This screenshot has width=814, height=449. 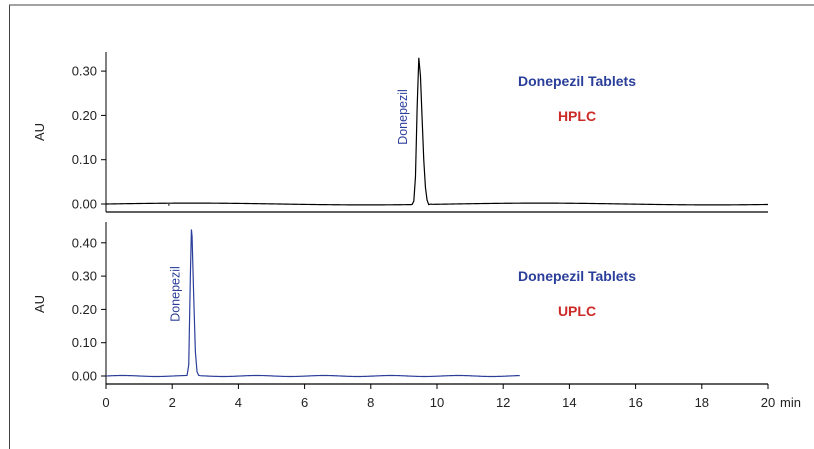 What do you see at coordinates (238, 402) in the screenshot?
I see `x-tick-label: 4` at bounding box center [238, 402].